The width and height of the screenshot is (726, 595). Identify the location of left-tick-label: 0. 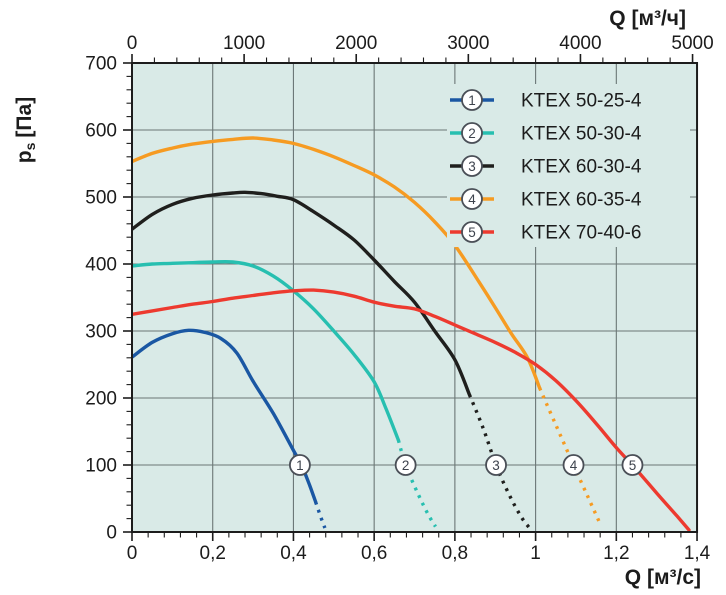
(111, 533).